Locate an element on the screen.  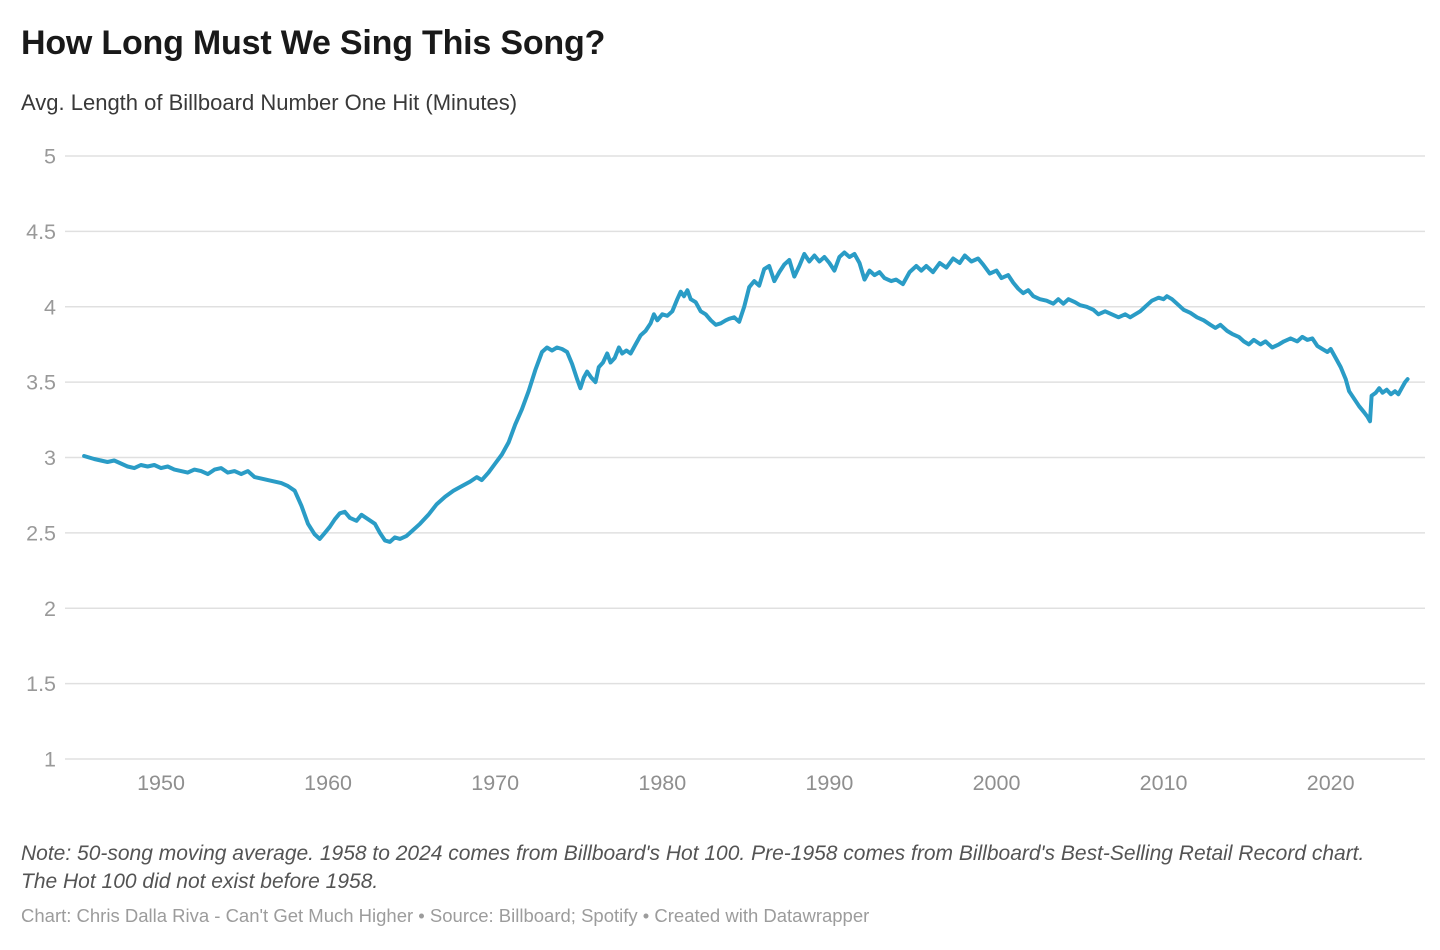
y-tick-label: 4 is located at coordinates (50, 307).